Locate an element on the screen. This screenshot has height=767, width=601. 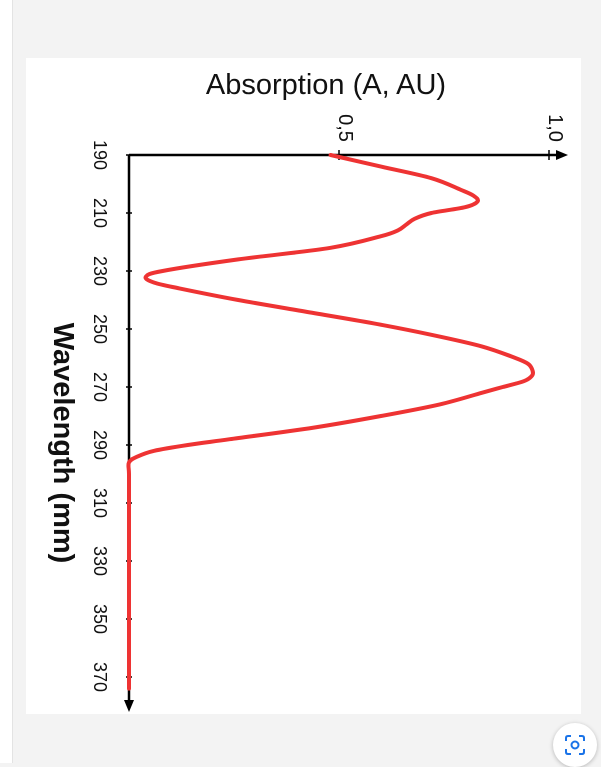
google-lens-icon is located at coordinates (575, 745).